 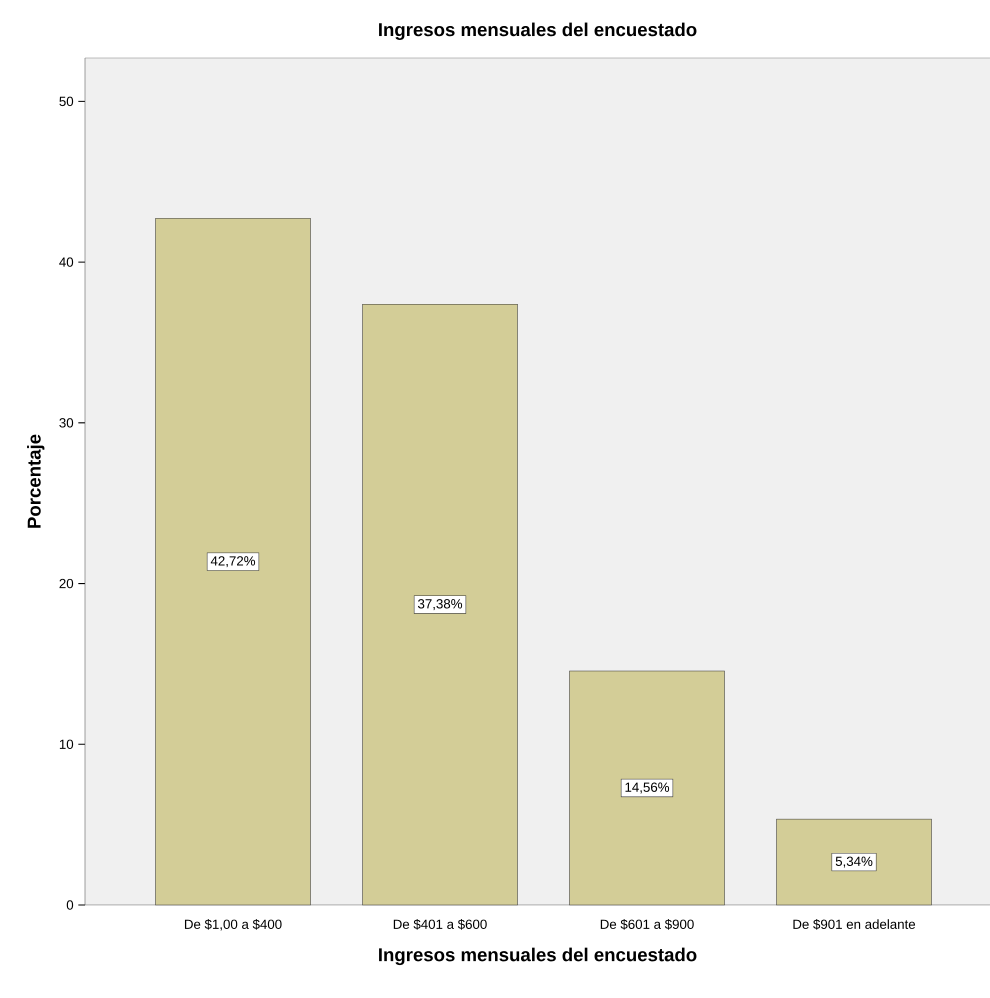 I want to click on y-tick-label: 30, so click(x=66, y=423).